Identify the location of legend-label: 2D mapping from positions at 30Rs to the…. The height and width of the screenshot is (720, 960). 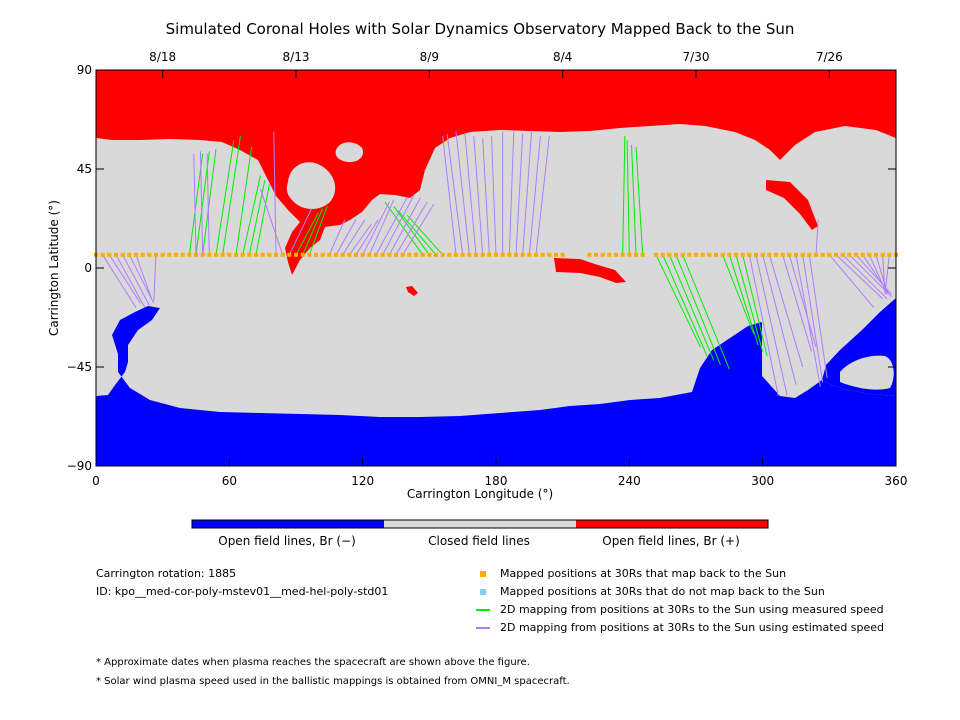
(692, 609).